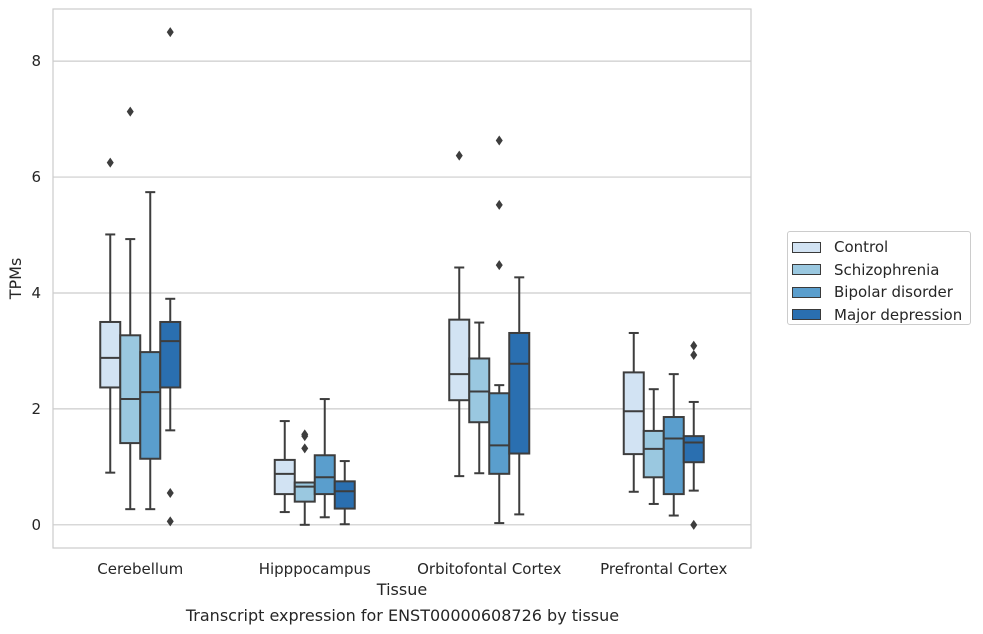  I want to click on legend-item: Bipolar disorder, so click(881, 292).